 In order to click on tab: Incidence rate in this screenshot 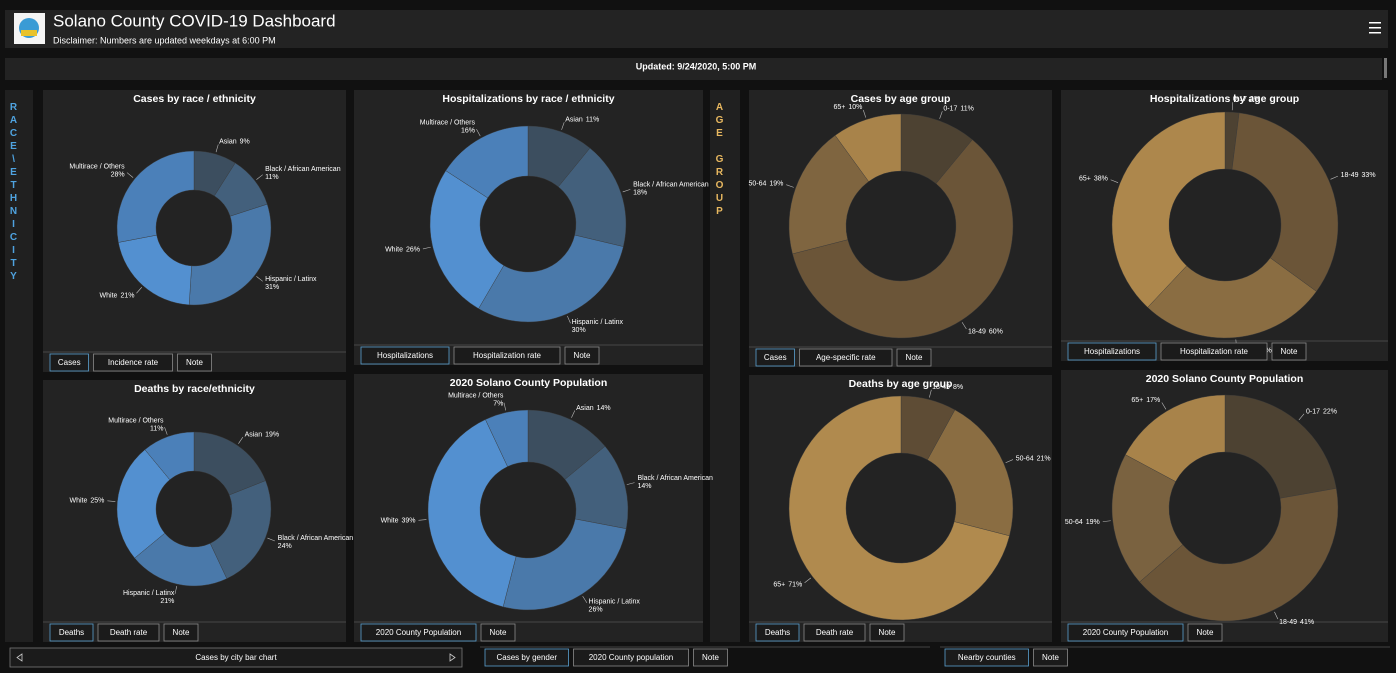, I will do `click(133, 362)`.